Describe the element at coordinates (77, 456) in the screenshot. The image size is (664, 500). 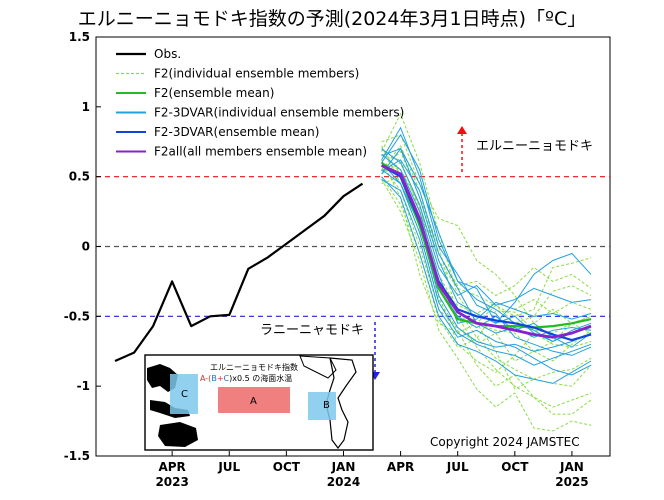
I see `y-tick-label: -1.5` at that location.